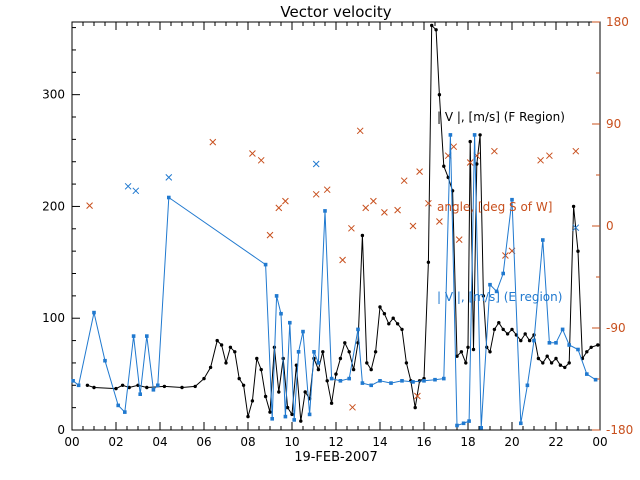 This screenshot has width=640, height=480. I want to click on svg-text: 100, so click(53, 318).